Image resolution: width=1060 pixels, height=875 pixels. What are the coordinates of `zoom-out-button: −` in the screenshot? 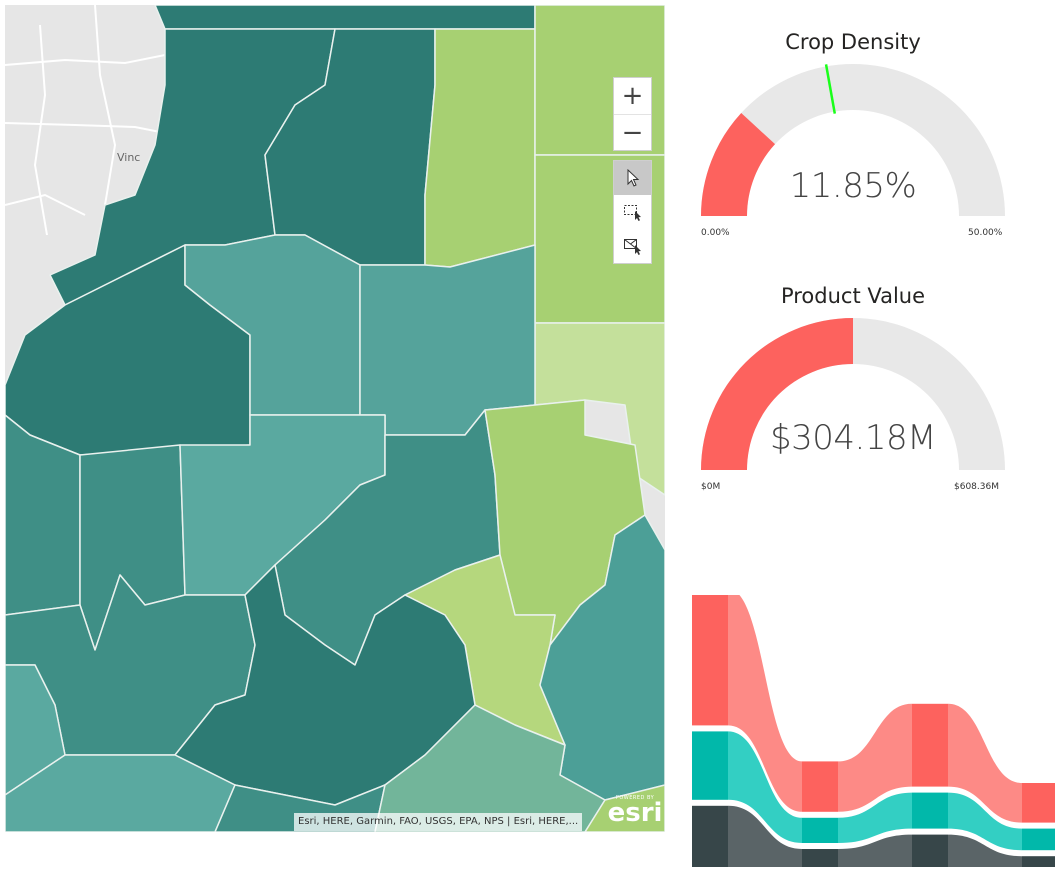 It's located at (632, 132).